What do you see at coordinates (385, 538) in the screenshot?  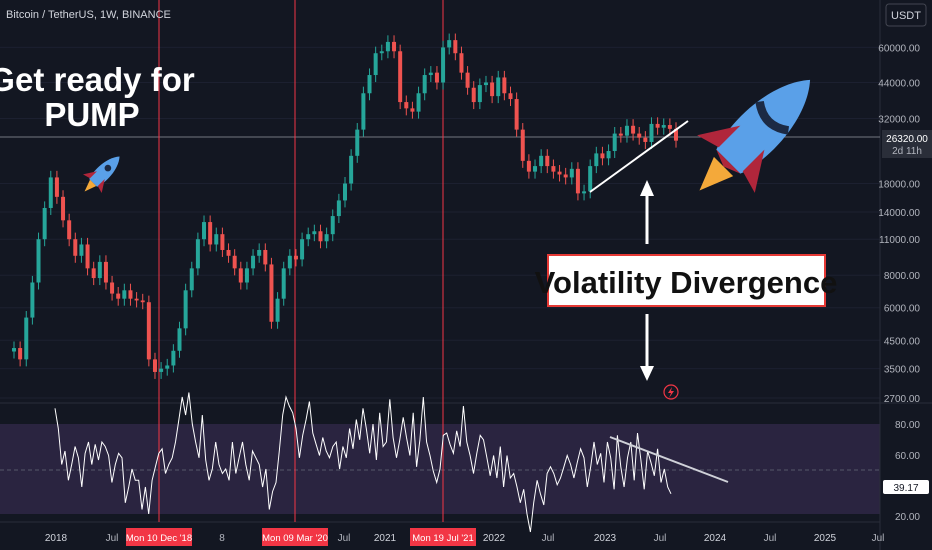 I see `time-tick-label: 2021` at bounding box center [385, 538].